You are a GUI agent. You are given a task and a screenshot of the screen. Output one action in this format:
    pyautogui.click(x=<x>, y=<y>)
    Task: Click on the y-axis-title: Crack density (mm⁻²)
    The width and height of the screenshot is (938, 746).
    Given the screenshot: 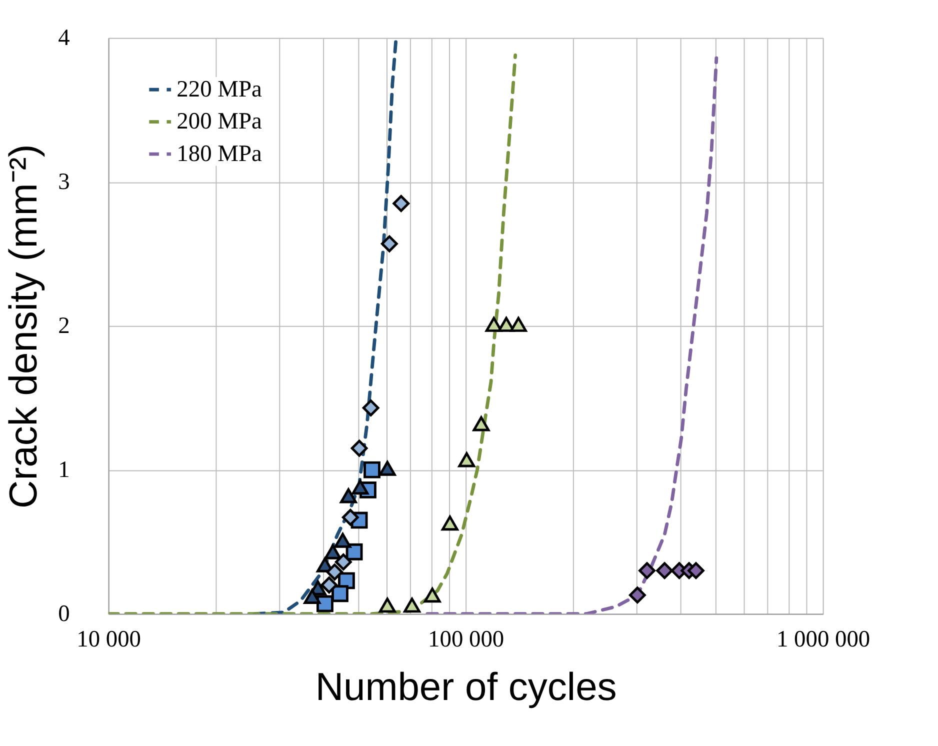 What is the action you would take?
    pyautogui.click(x=24, y=326)
    